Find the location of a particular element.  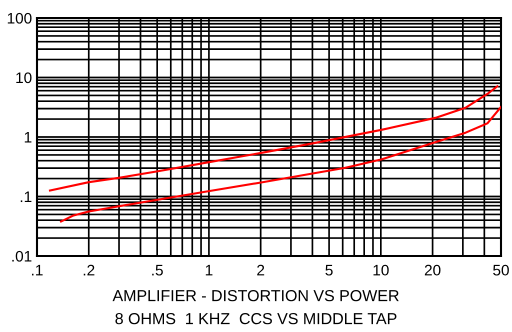

x-tick-label: .5 is located at coordinates (157, 270).